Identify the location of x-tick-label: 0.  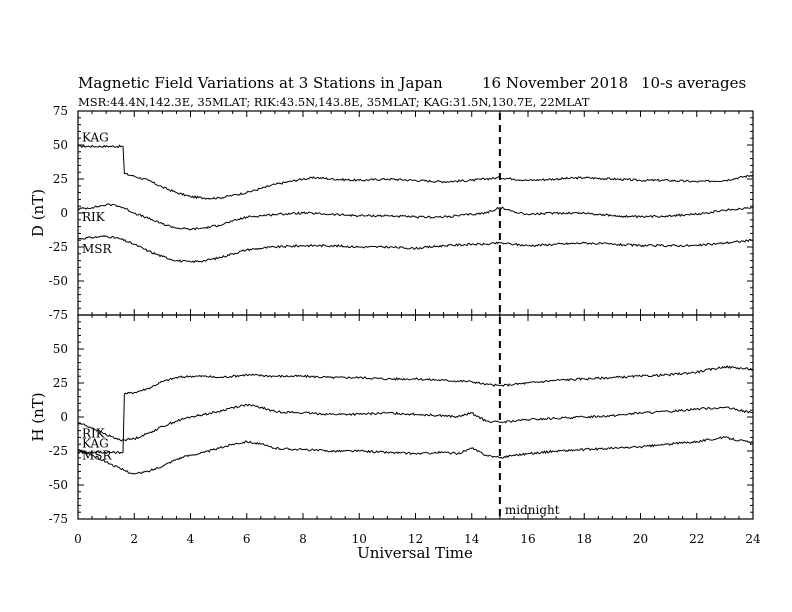
(78, 539).